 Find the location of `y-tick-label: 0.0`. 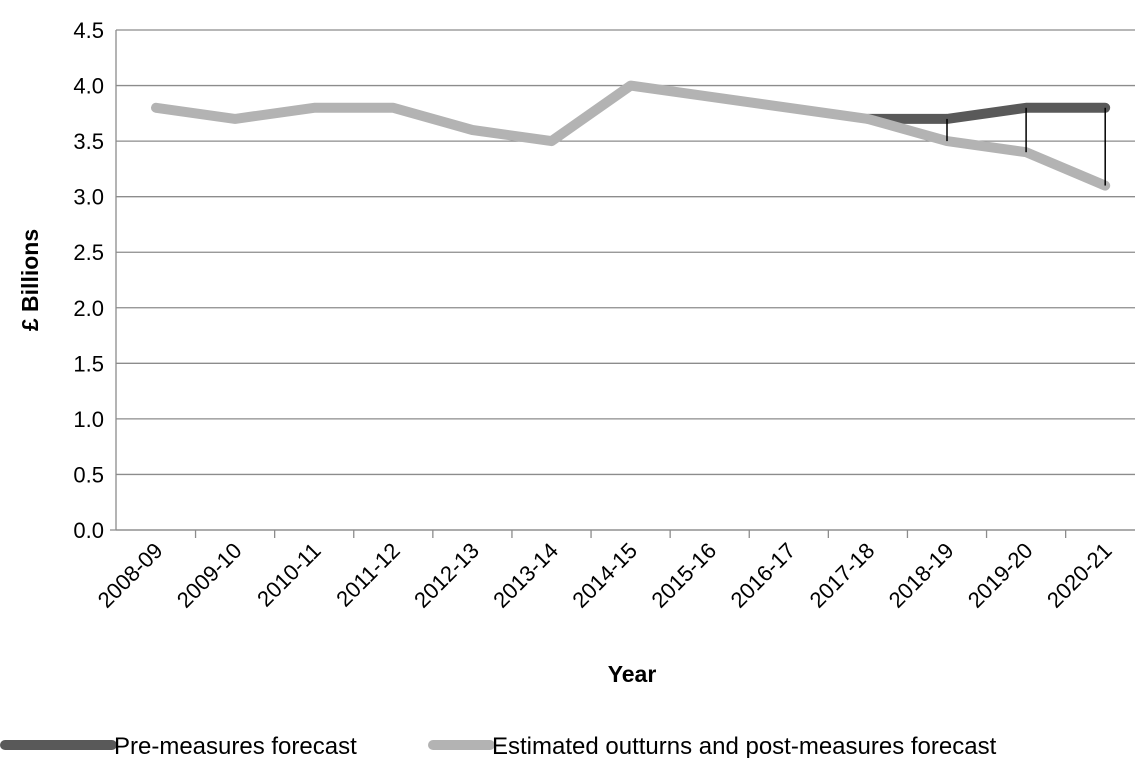

y-tick-label: 0.0 is located at coordinates (88, 530).